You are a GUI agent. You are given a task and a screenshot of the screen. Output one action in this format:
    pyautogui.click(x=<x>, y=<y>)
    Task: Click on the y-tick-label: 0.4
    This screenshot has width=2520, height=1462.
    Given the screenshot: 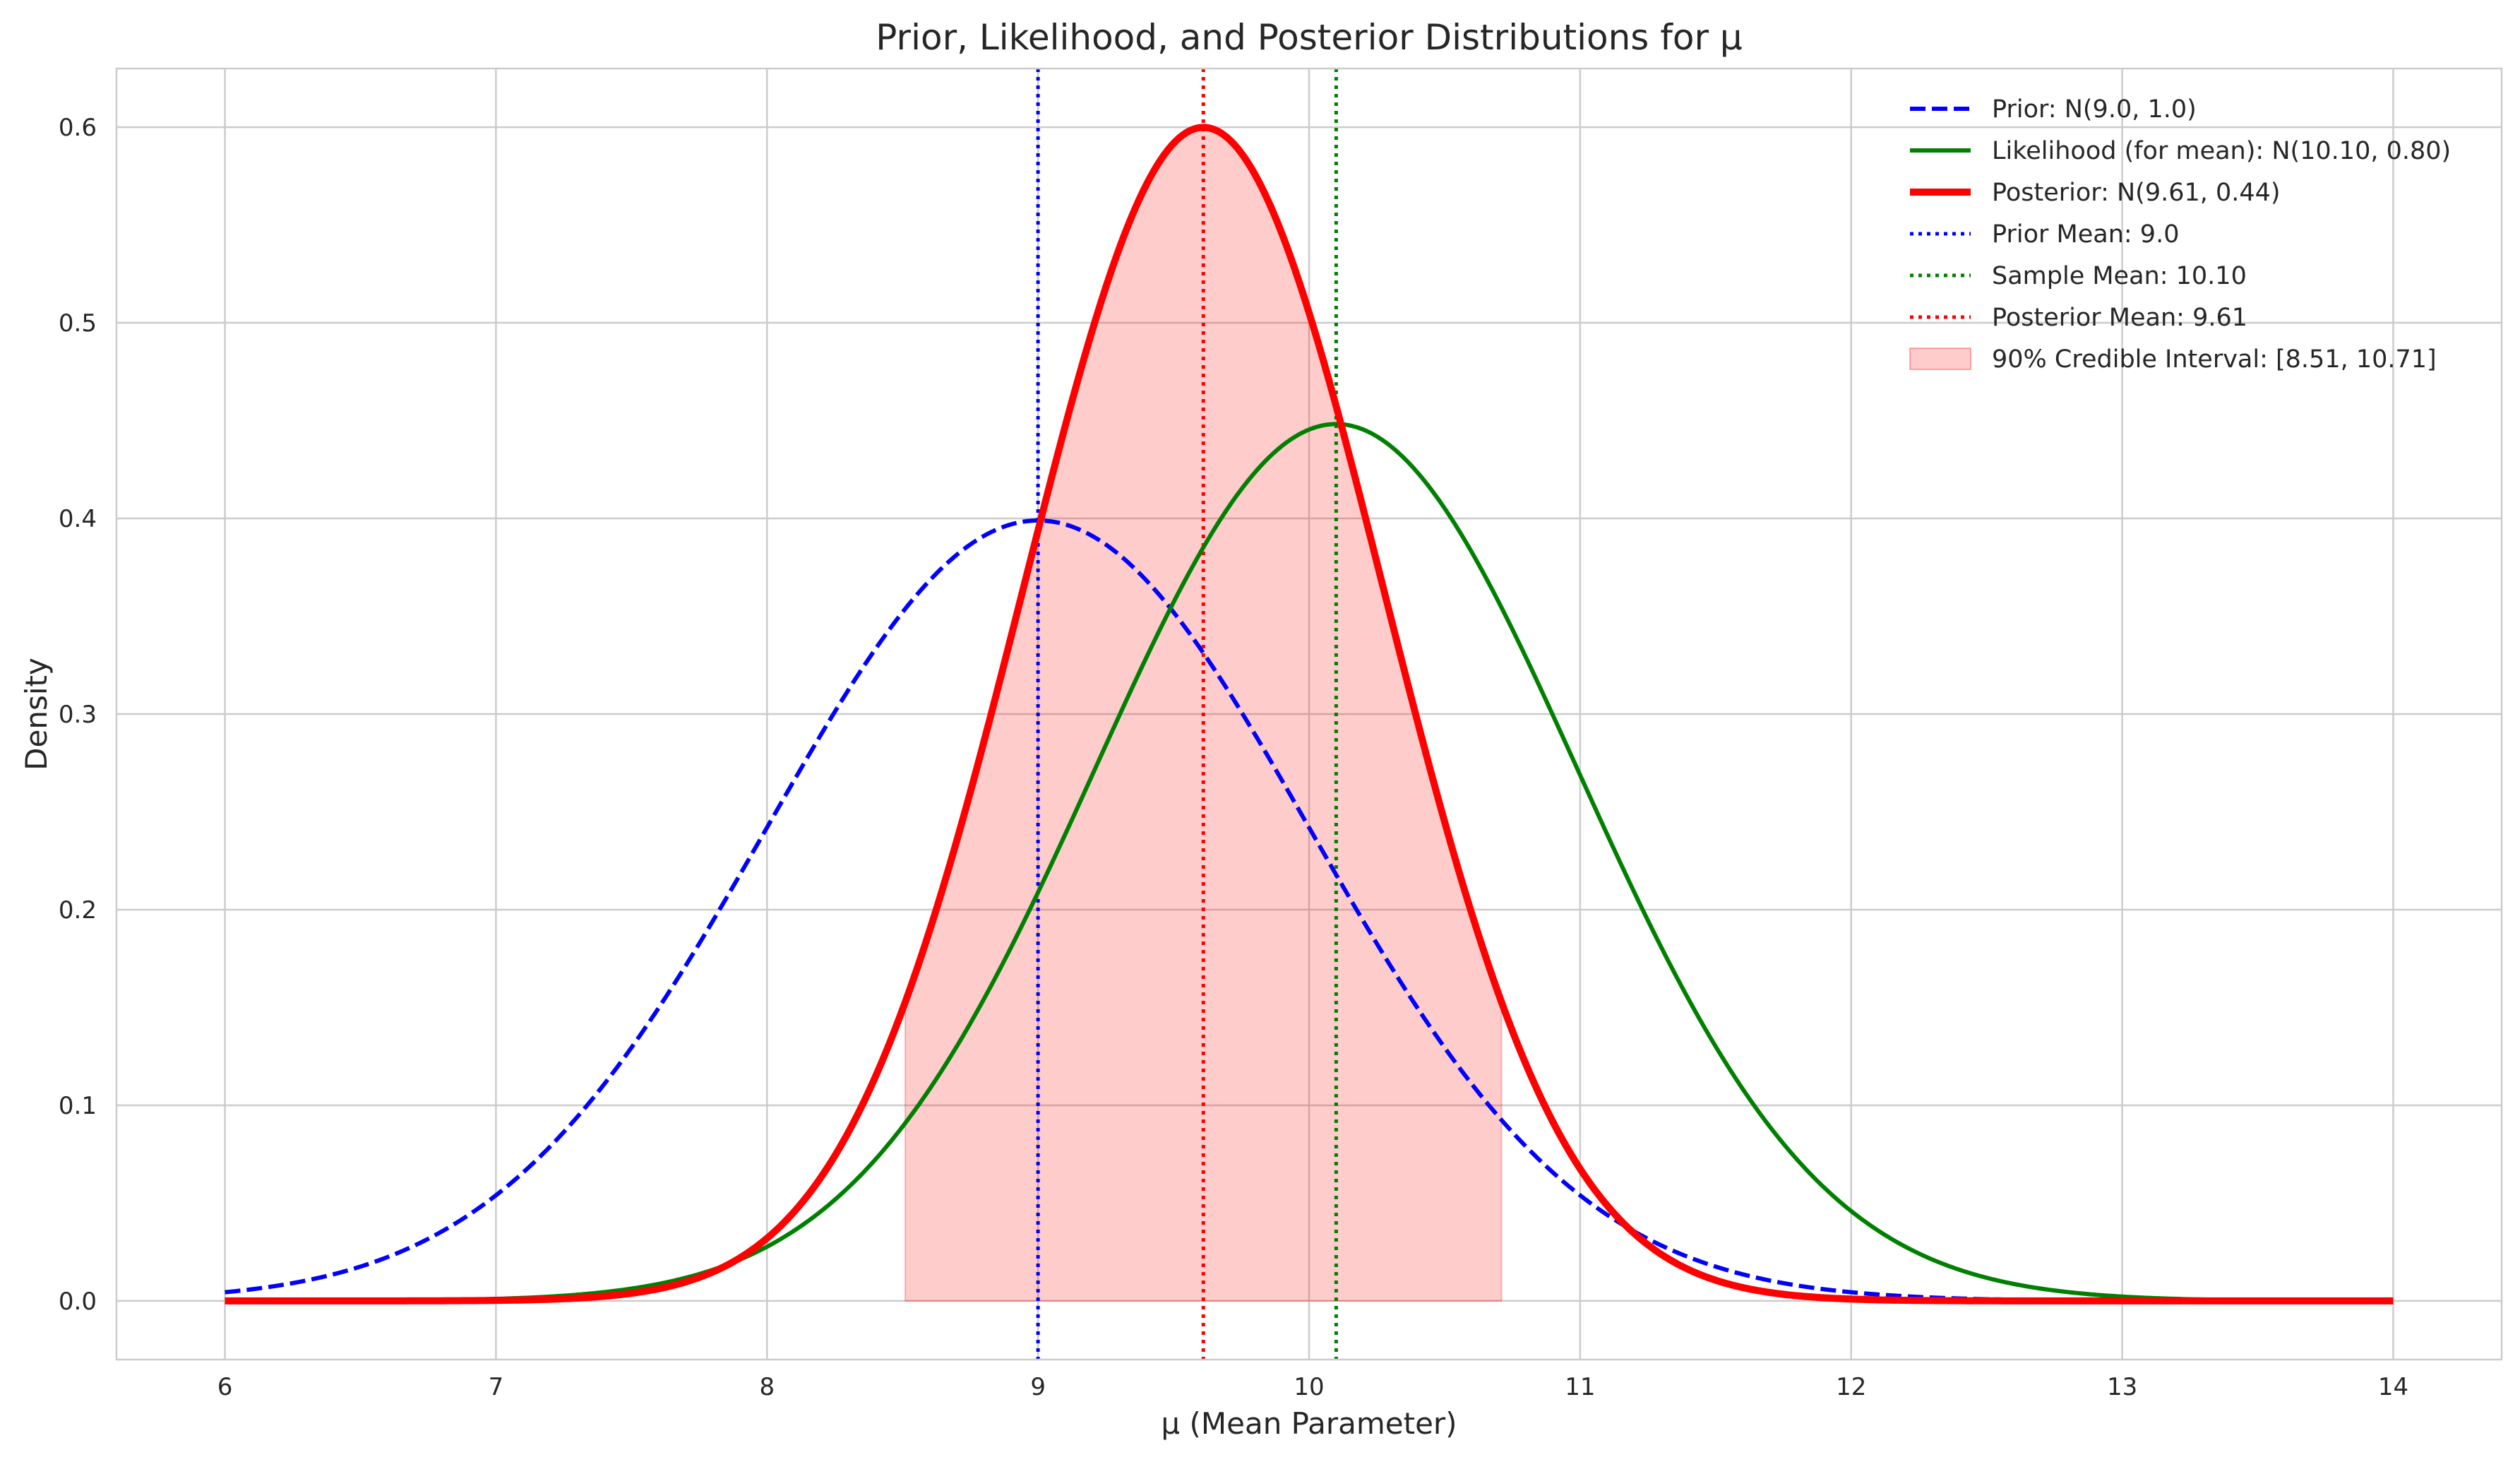 What is the action you would take?
    pyautogui.click(x=78, y=519)
    